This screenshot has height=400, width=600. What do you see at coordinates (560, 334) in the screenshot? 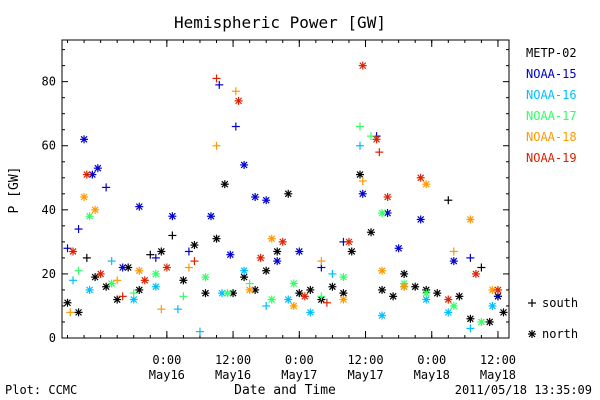
I see `marker-legend-label: north` at bounding box center [560, 334].